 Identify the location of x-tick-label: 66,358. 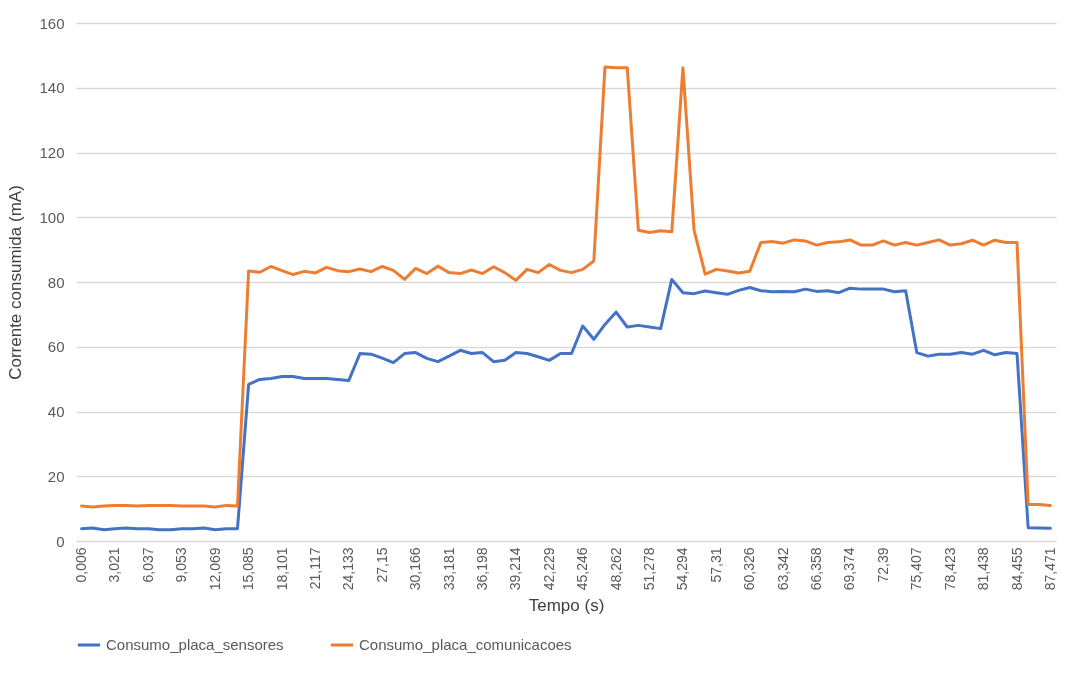
(816, 569).